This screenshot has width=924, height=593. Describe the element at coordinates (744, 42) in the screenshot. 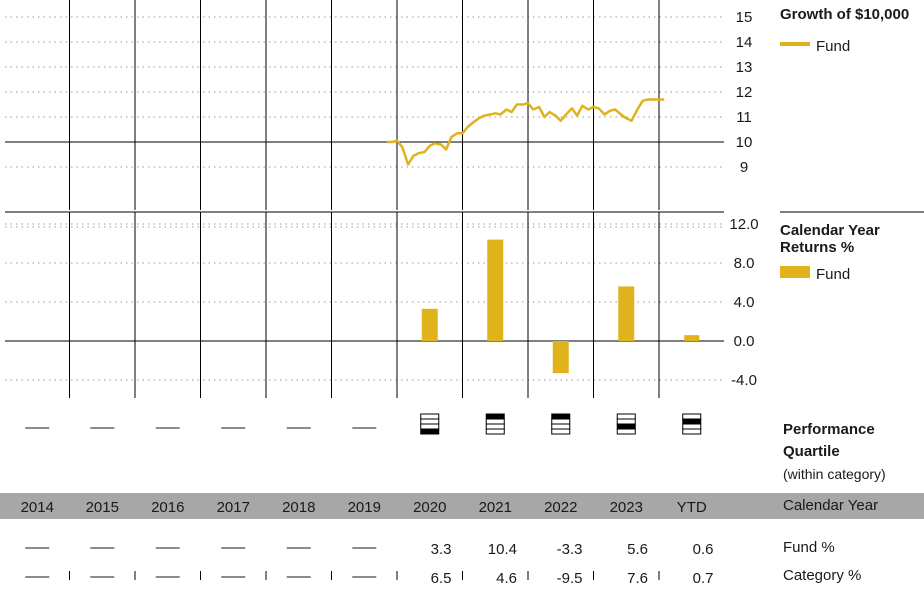

I see `growth-y-tick: 14` at that location.